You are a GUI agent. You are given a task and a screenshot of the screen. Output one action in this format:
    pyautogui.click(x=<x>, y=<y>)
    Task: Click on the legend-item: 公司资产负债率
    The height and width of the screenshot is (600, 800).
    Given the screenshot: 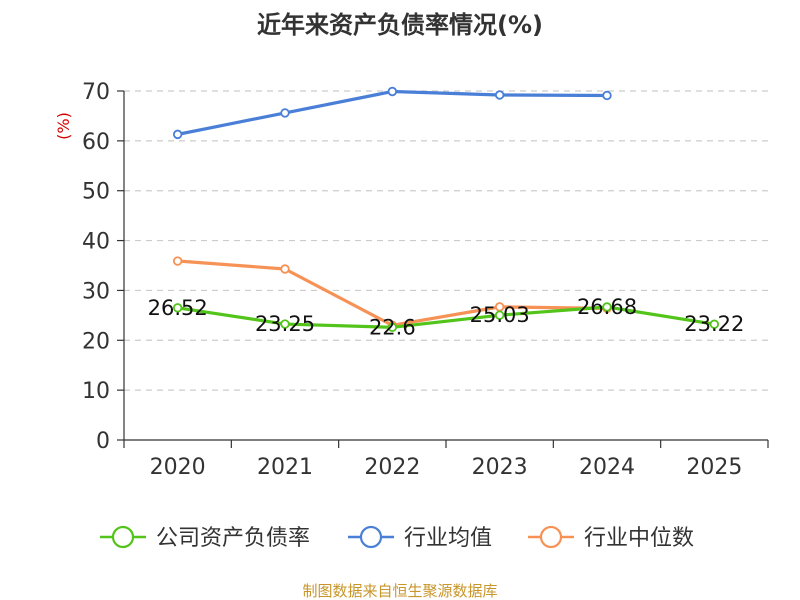 What is the action you would take?
    pyautogui.click(x=205, y=538)
    